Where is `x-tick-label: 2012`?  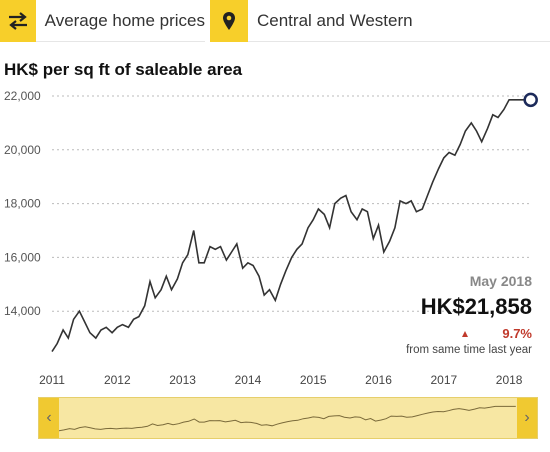 x-tick-label: 2012 is located at coordinates (117, 380).